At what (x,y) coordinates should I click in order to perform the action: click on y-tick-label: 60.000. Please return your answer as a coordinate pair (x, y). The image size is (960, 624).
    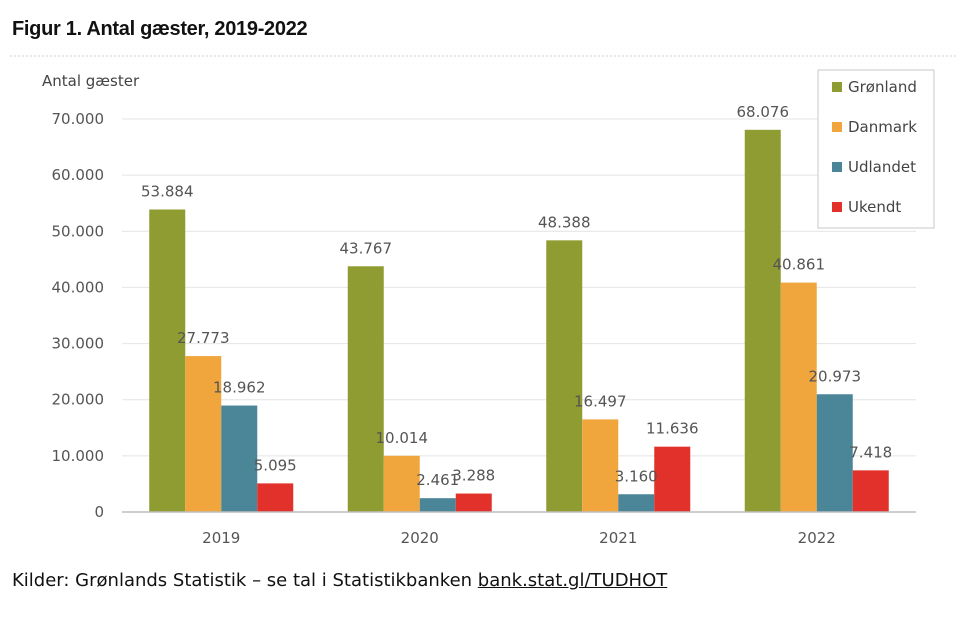
    Looking at the image, I should click on (78, 175).